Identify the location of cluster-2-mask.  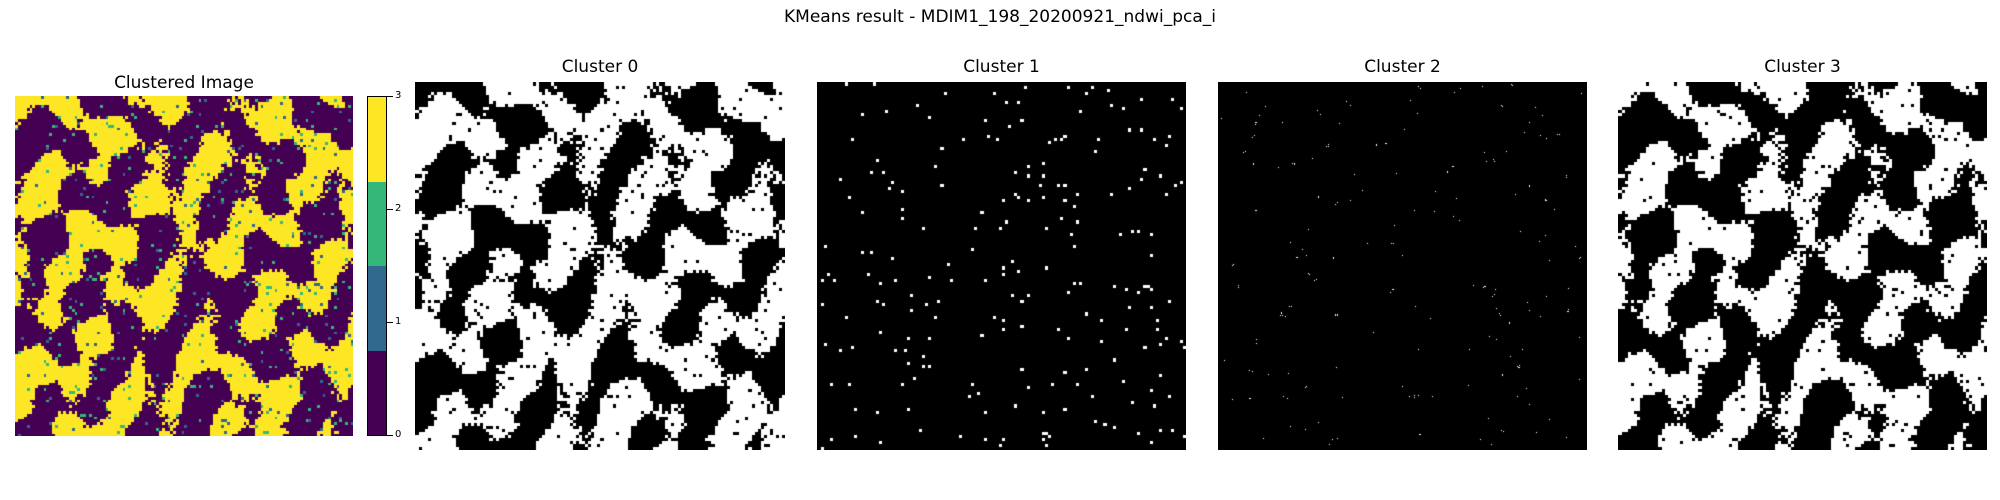
(1402, 266).